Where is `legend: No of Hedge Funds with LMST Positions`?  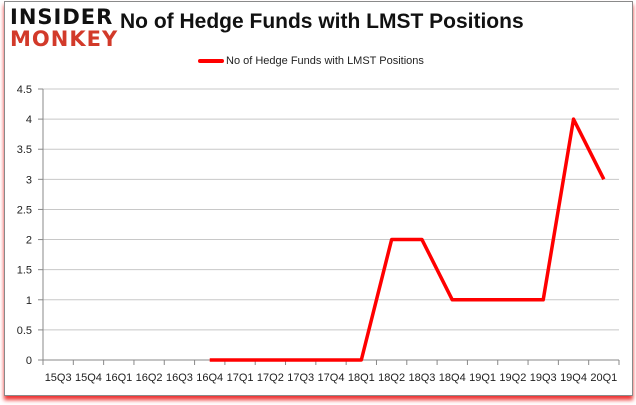 legend: No of Hedge Funds with LMST Positions is located at coordinates (311, 61).